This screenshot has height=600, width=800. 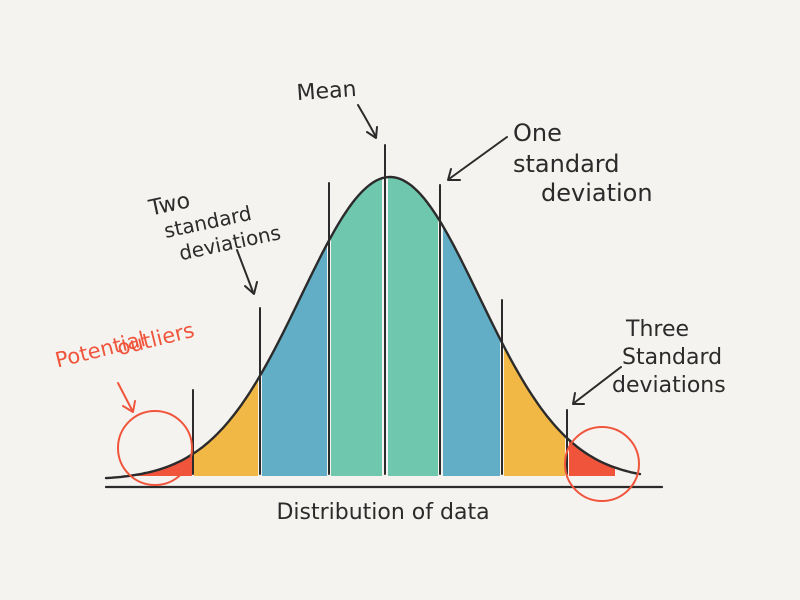 What do you see at coordinates (566, 164) in the screenshot?
I see `one-sd-label-line-2: standard` at bounding box center [566, 164].